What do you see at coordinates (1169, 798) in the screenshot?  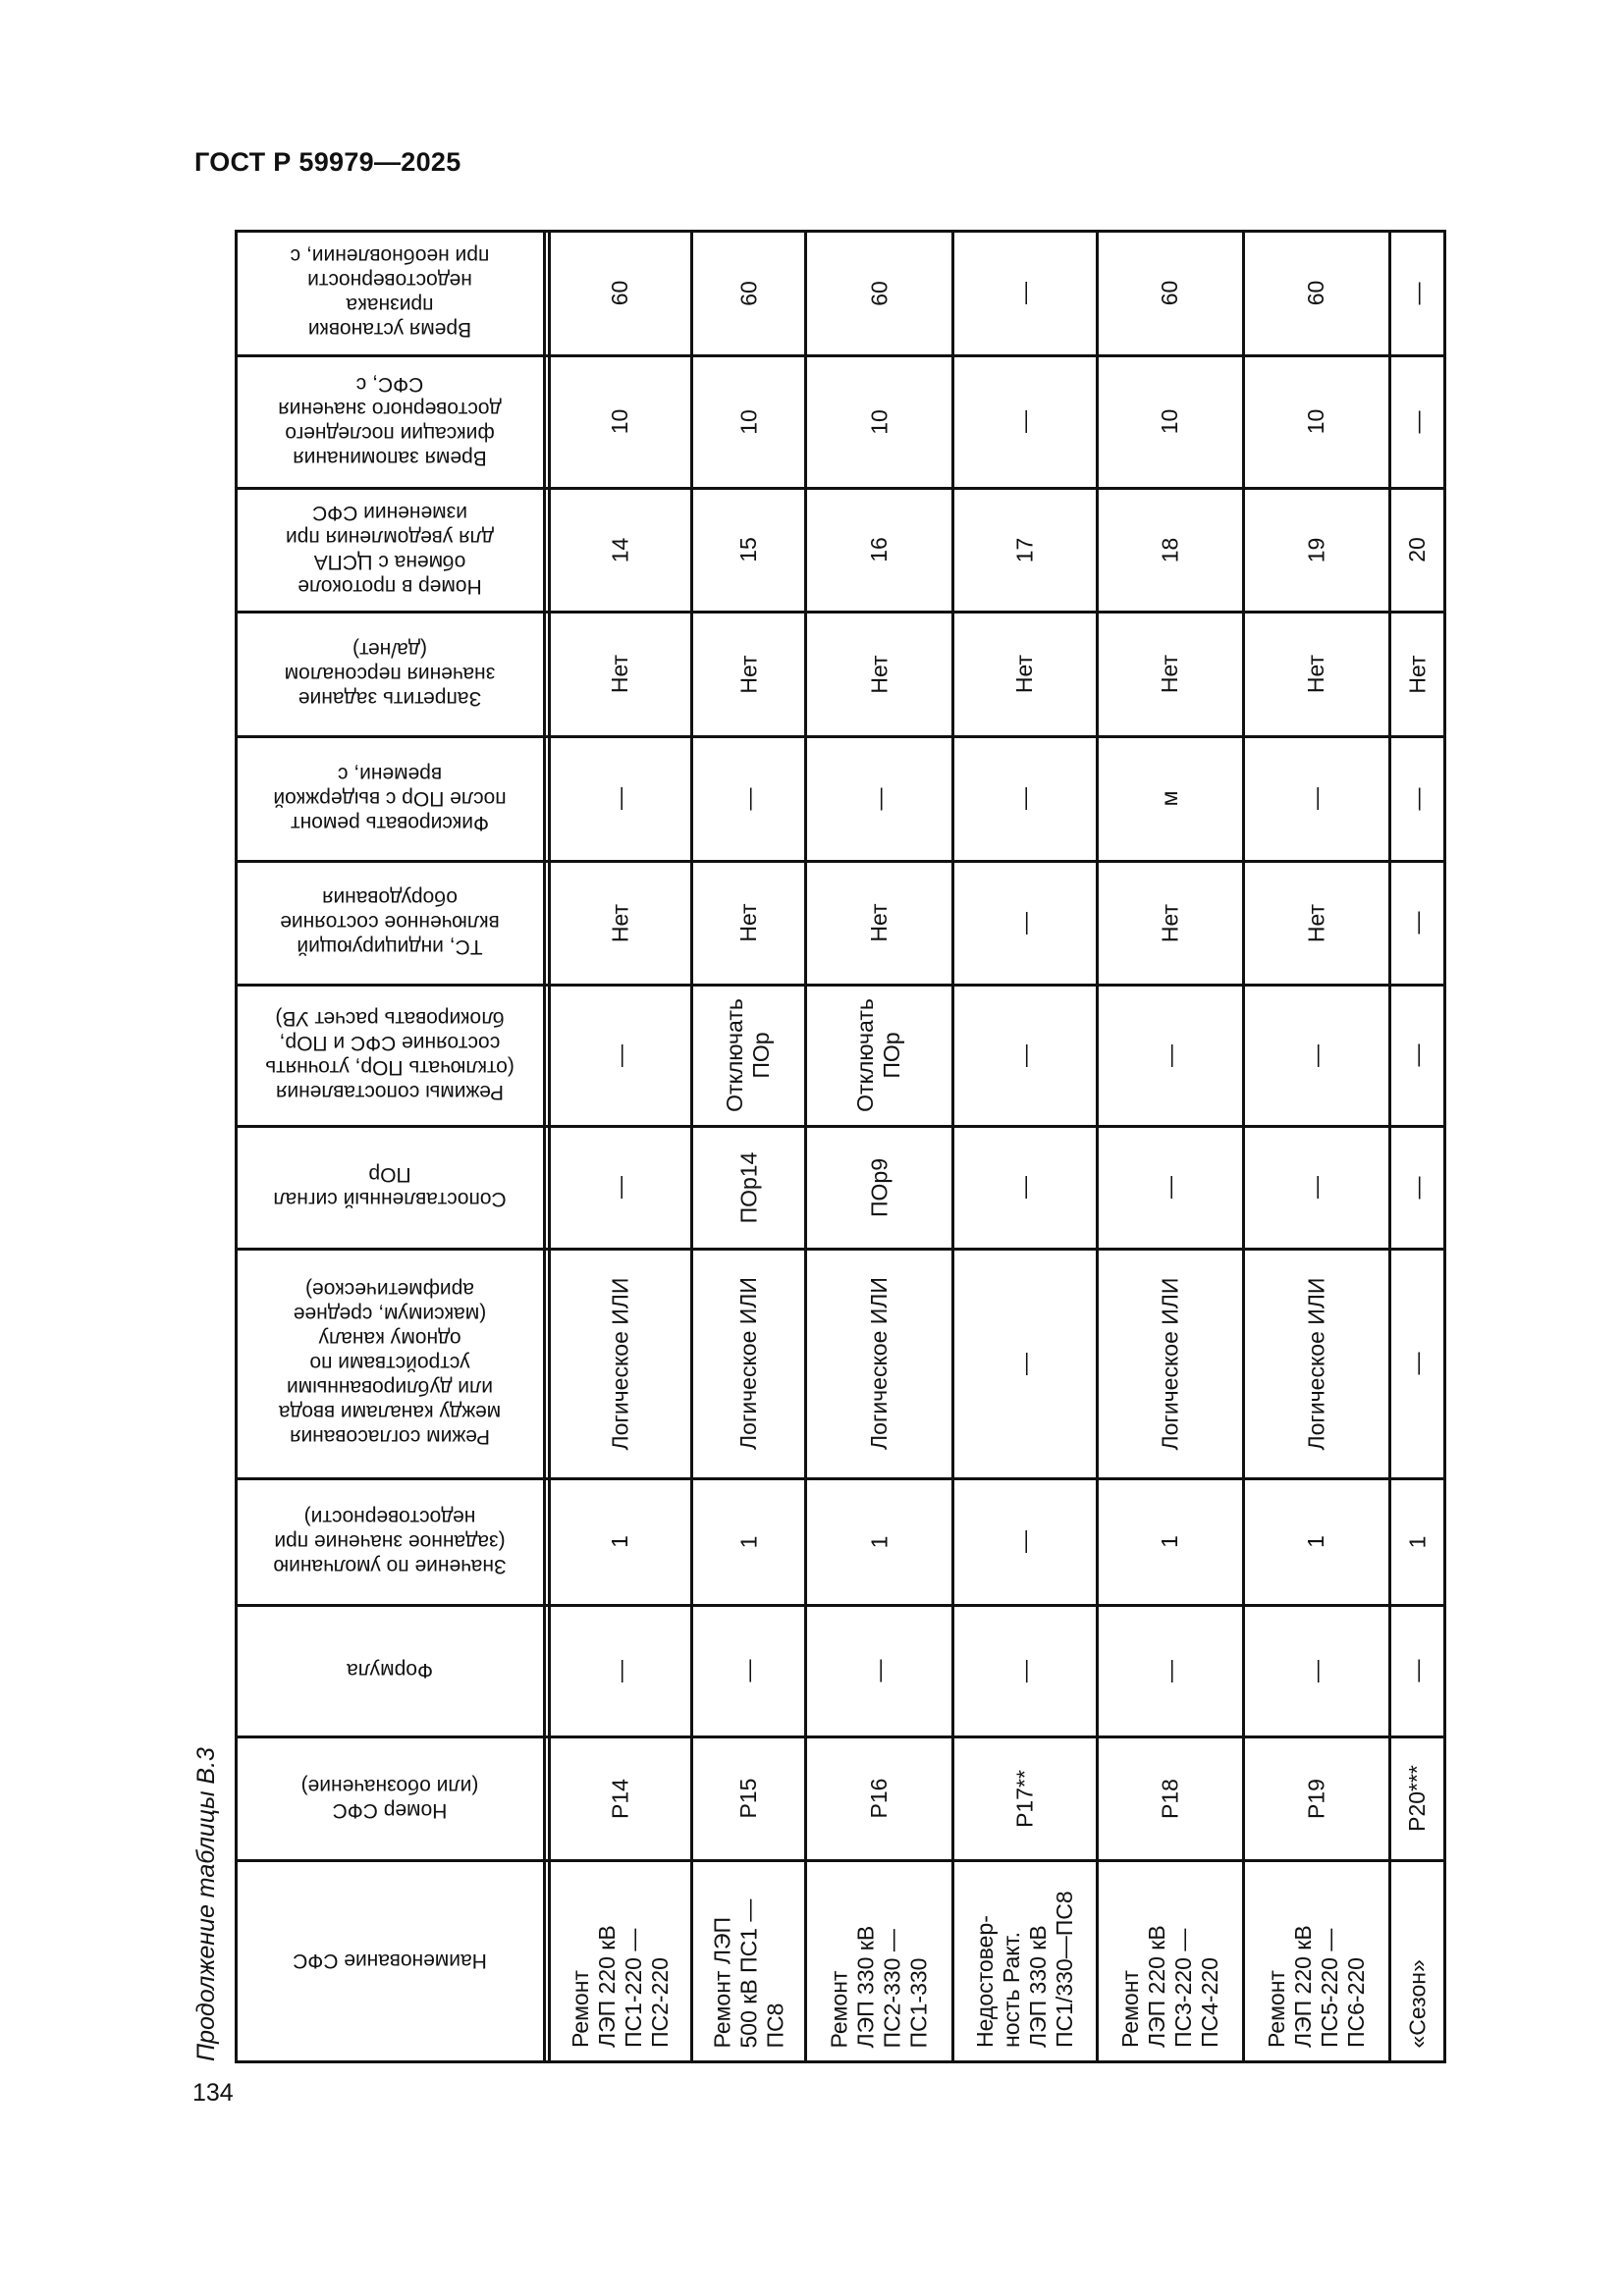 I see `cell-text: м` at bounding box center [1169, 798].